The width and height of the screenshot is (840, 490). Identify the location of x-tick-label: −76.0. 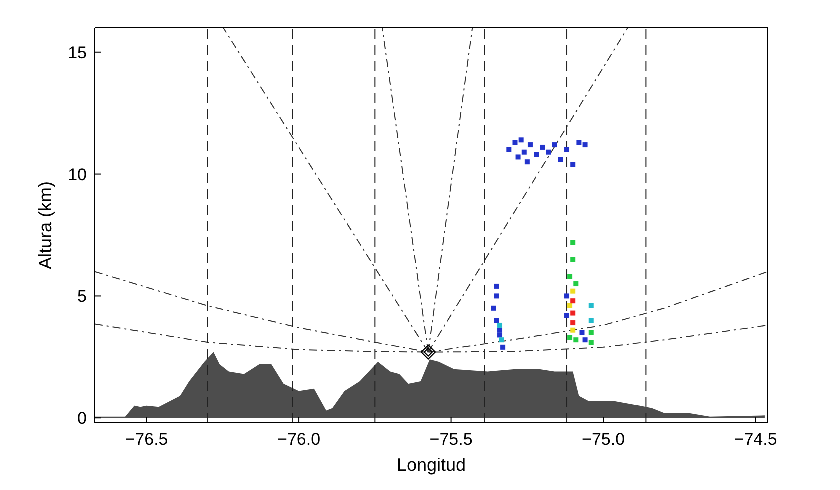
(299, 440).